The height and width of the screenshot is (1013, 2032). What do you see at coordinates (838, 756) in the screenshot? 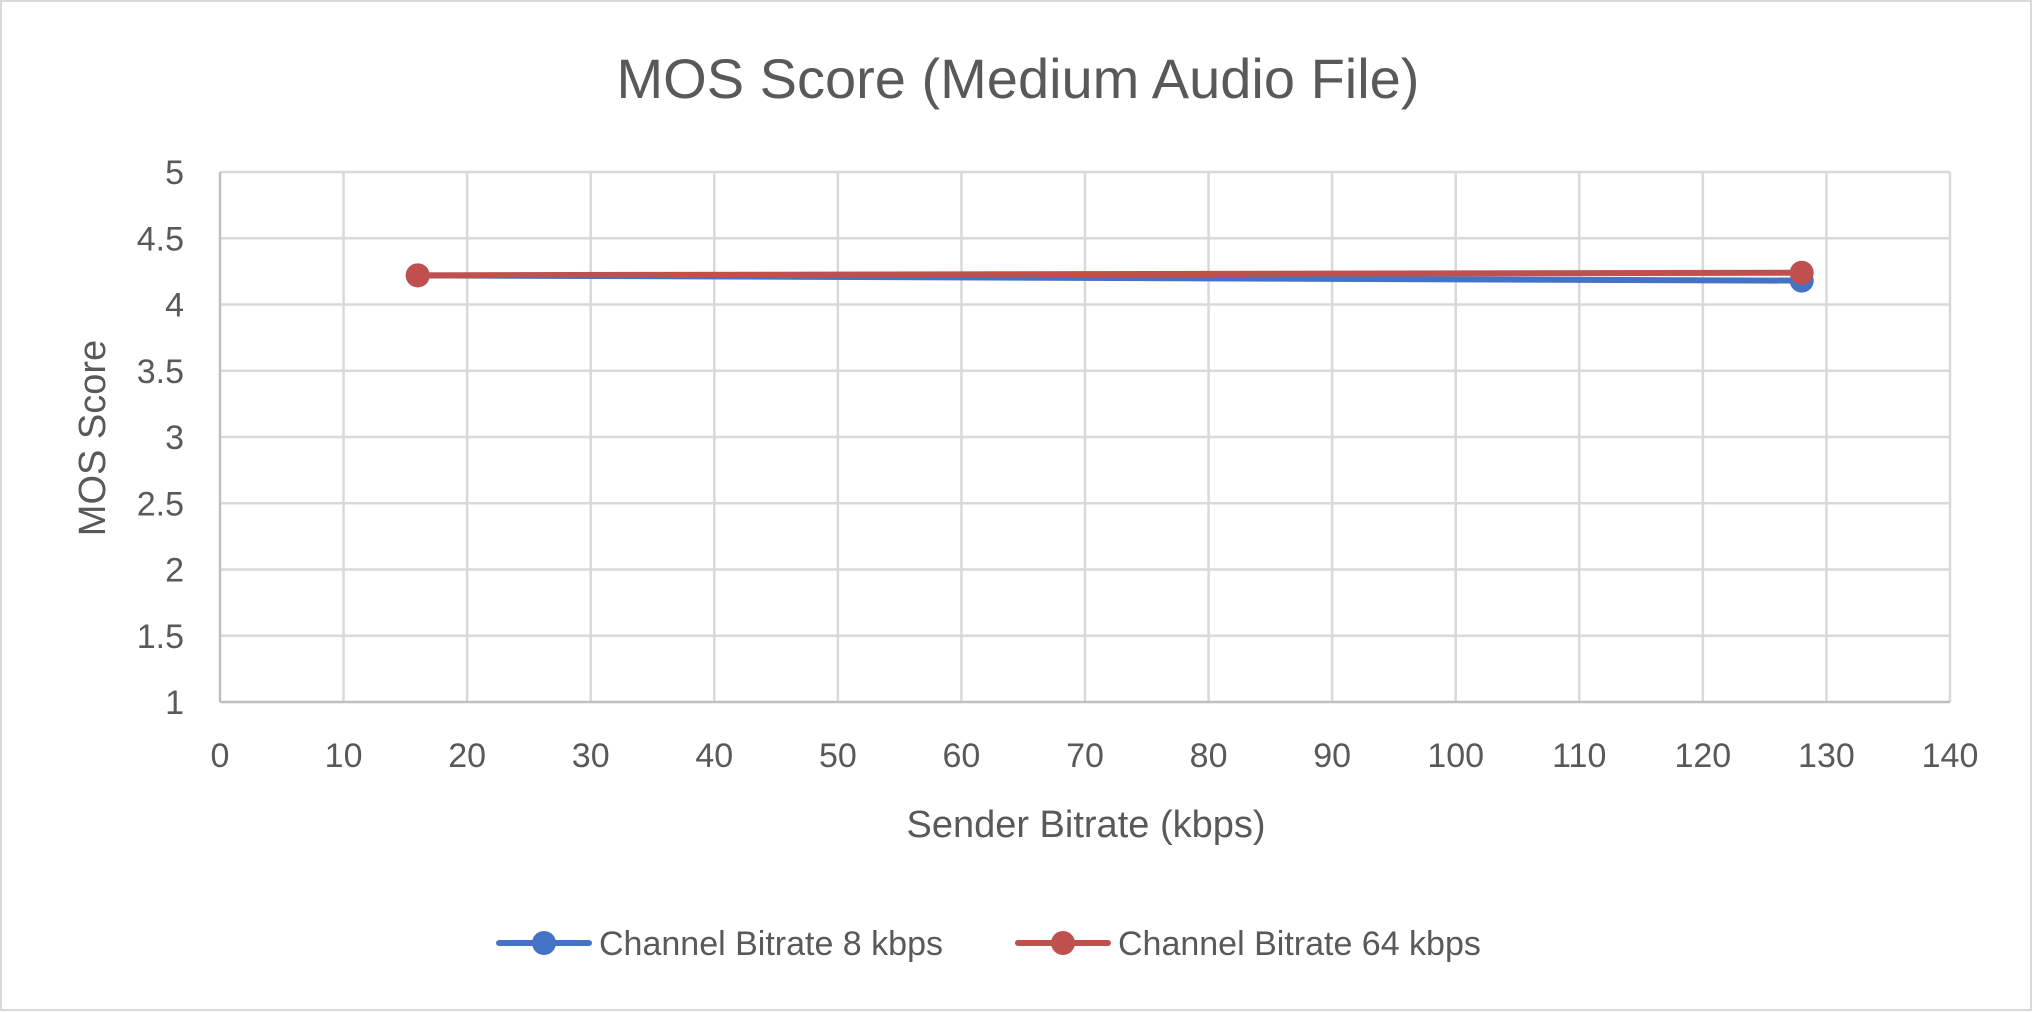
I see `x-tick-label: 50` at bounding box center [838, 756].